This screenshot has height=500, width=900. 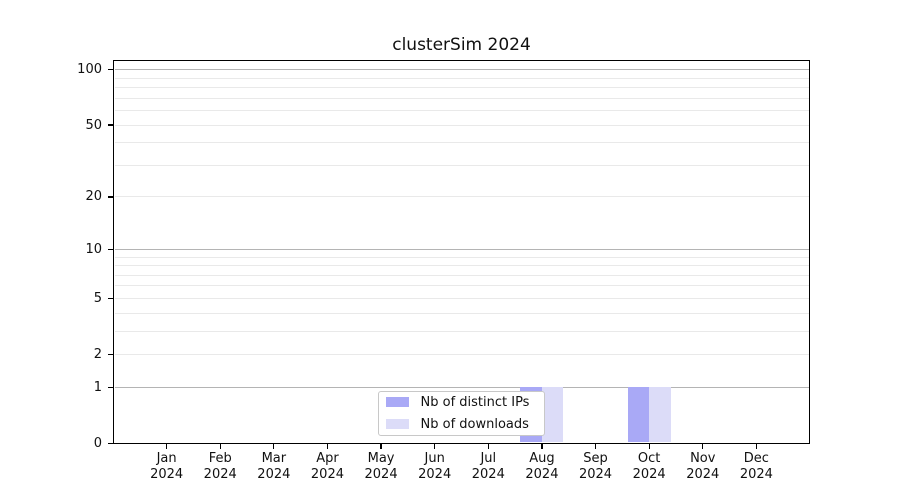 What do you see at coordinates (649, 458) in the screenshot?
I see `x-tick-month: Oct` at bounding box center [649, 458].